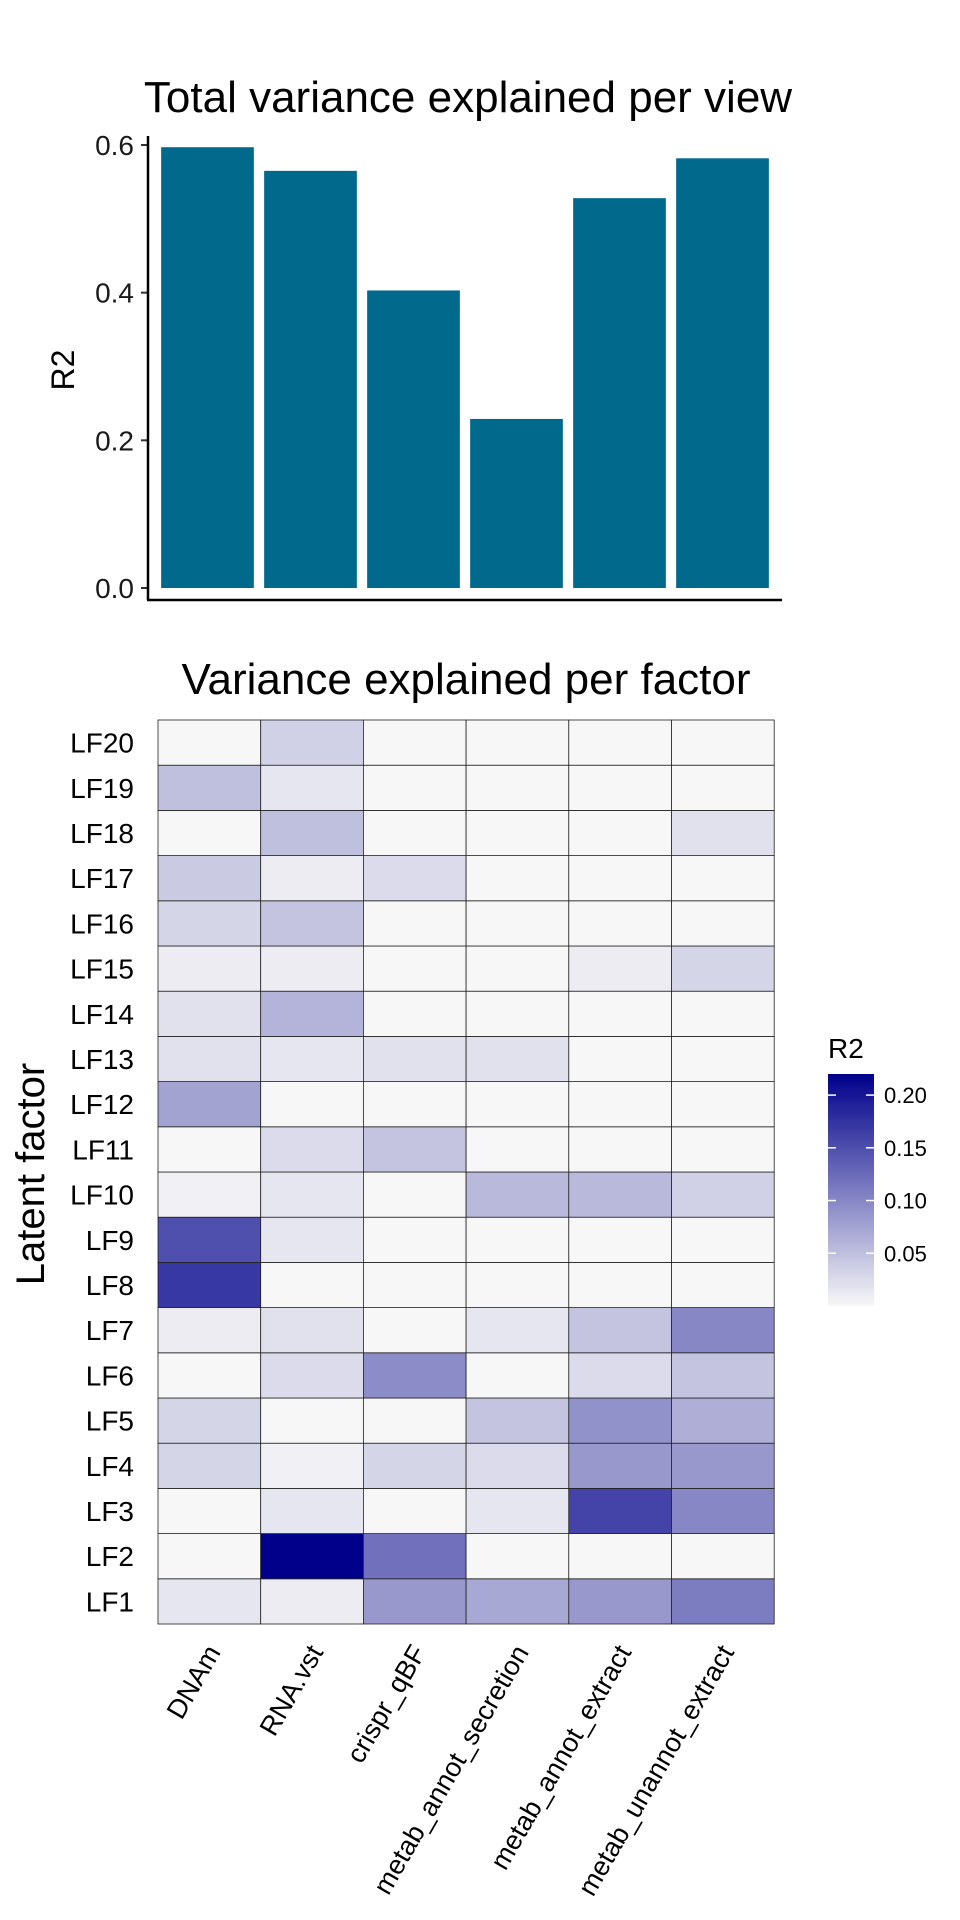 This screenshot has height=1920, width=960. I want to click on heatmap-cell-LF12-RNA.vst, so click(312, 1104).